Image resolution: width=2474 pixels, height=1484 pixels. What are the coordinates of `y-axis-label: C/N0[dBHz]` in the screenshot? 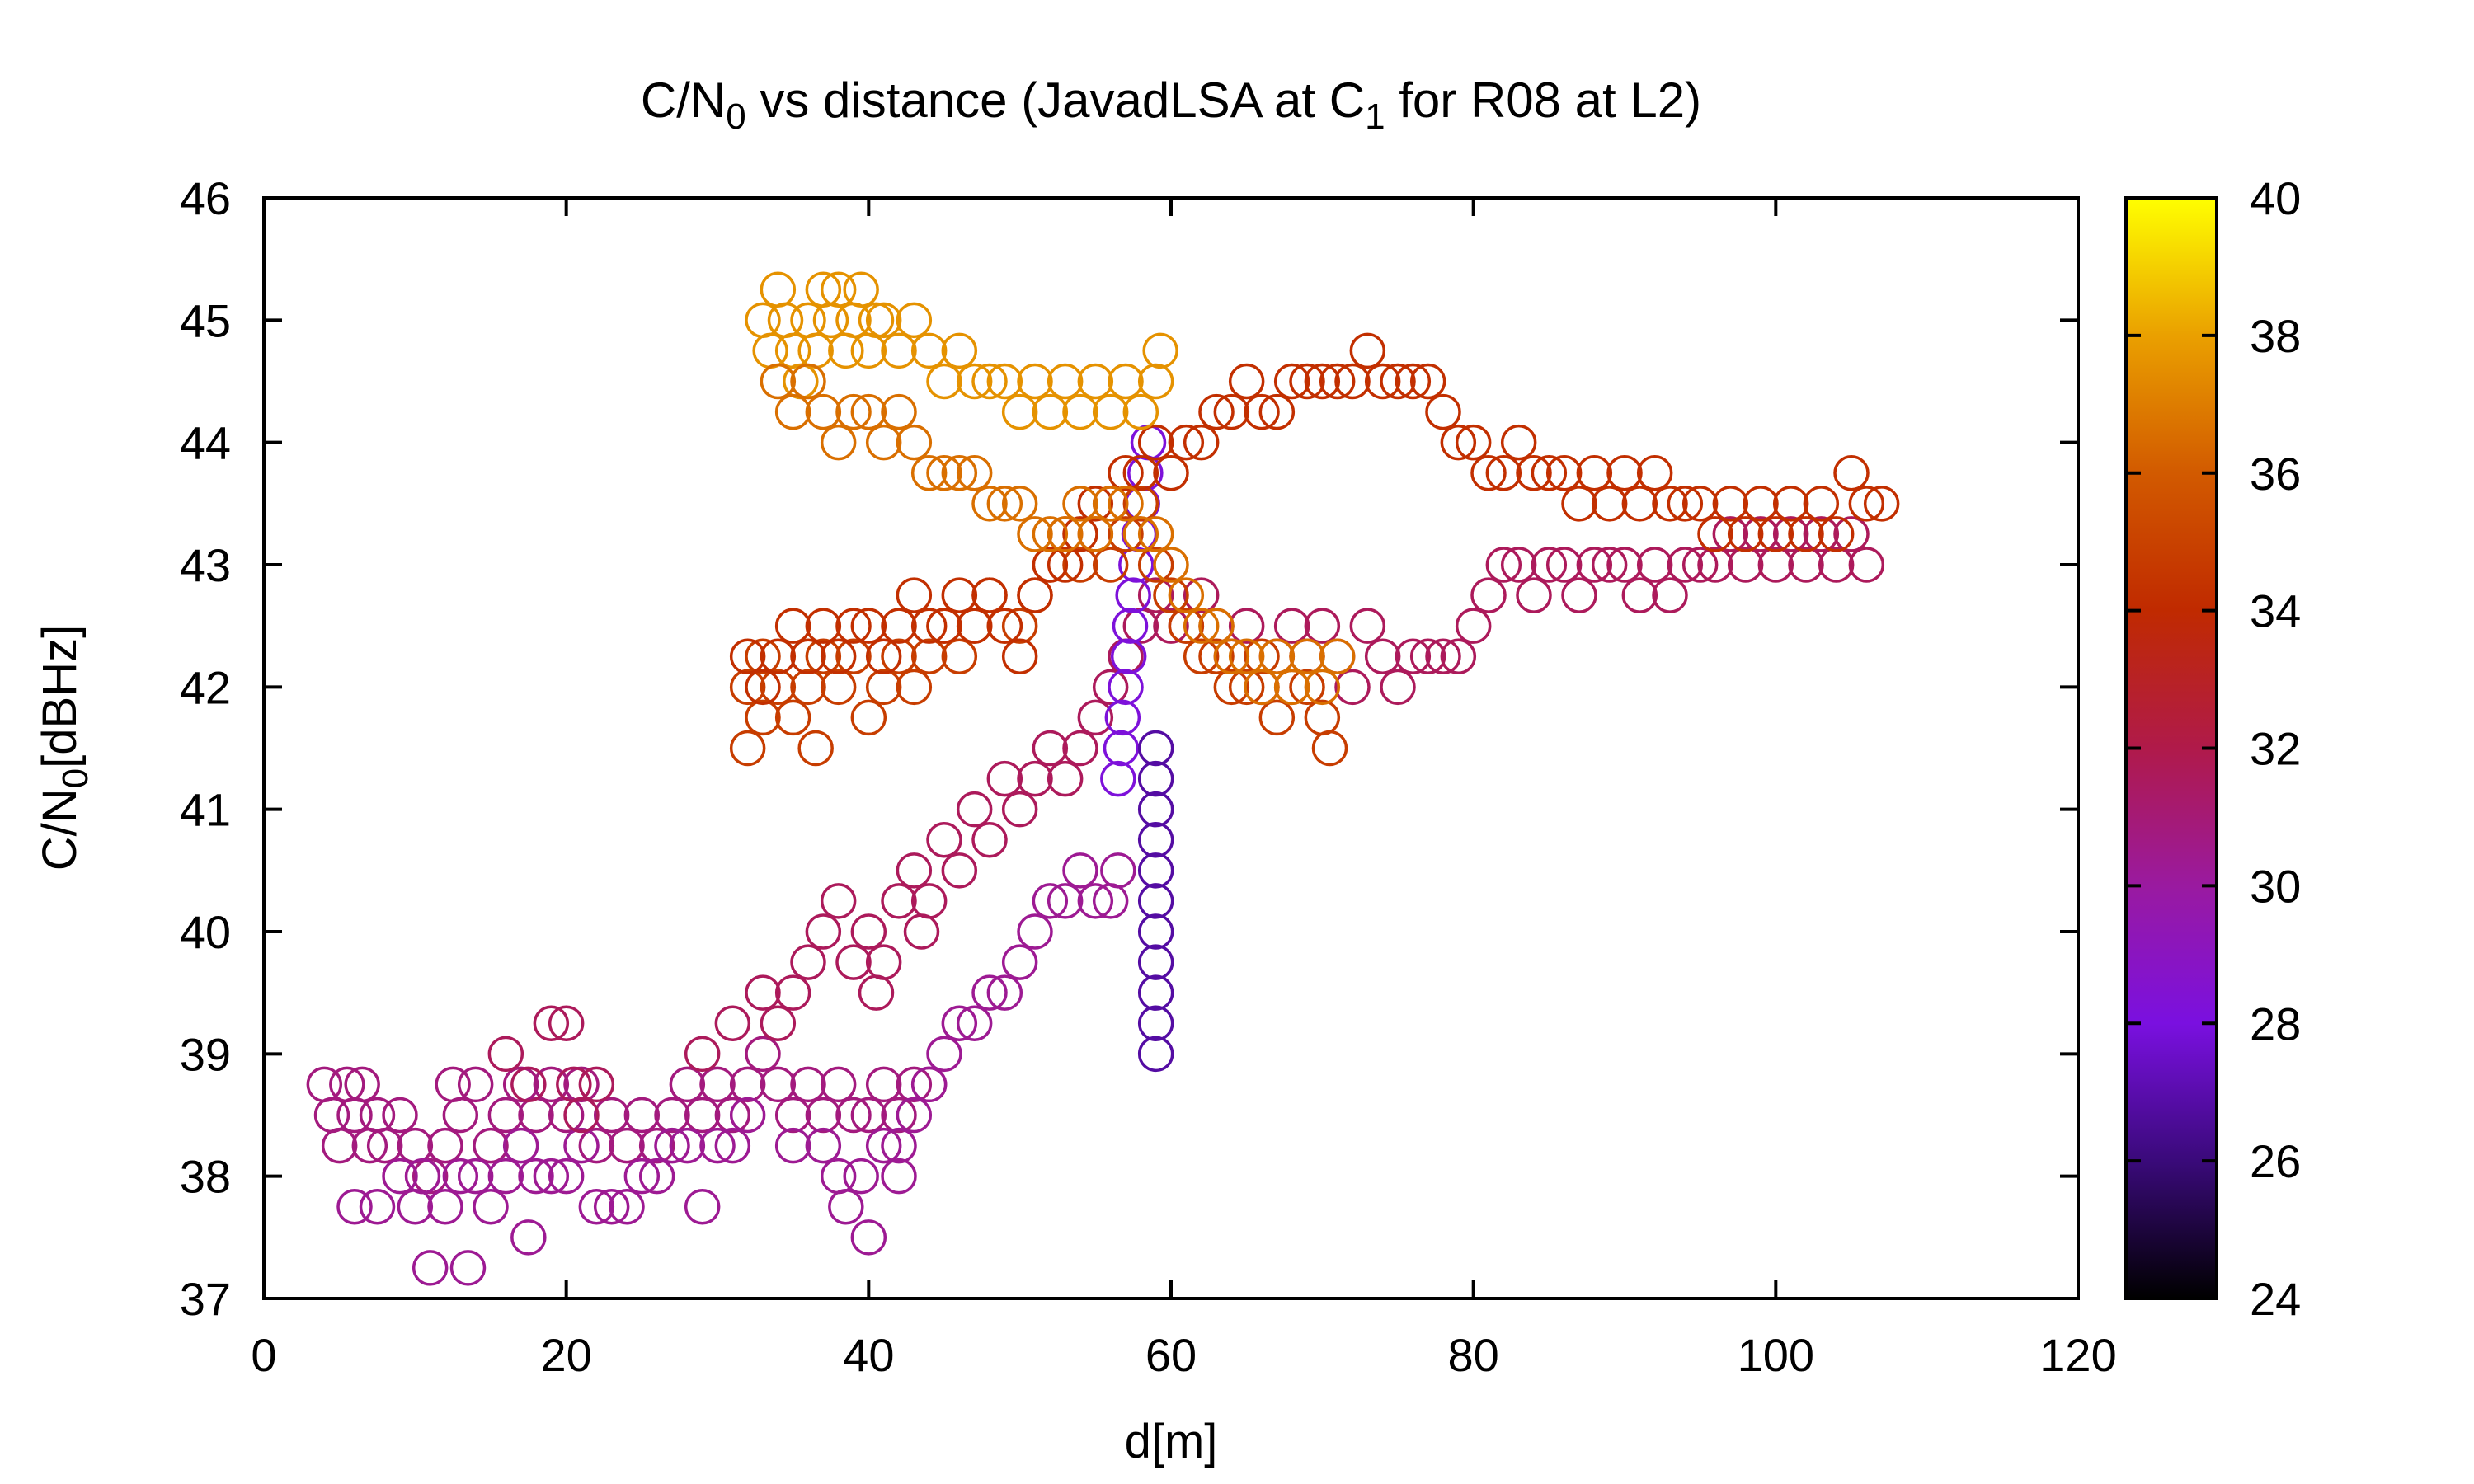 It's located at (64, 748).